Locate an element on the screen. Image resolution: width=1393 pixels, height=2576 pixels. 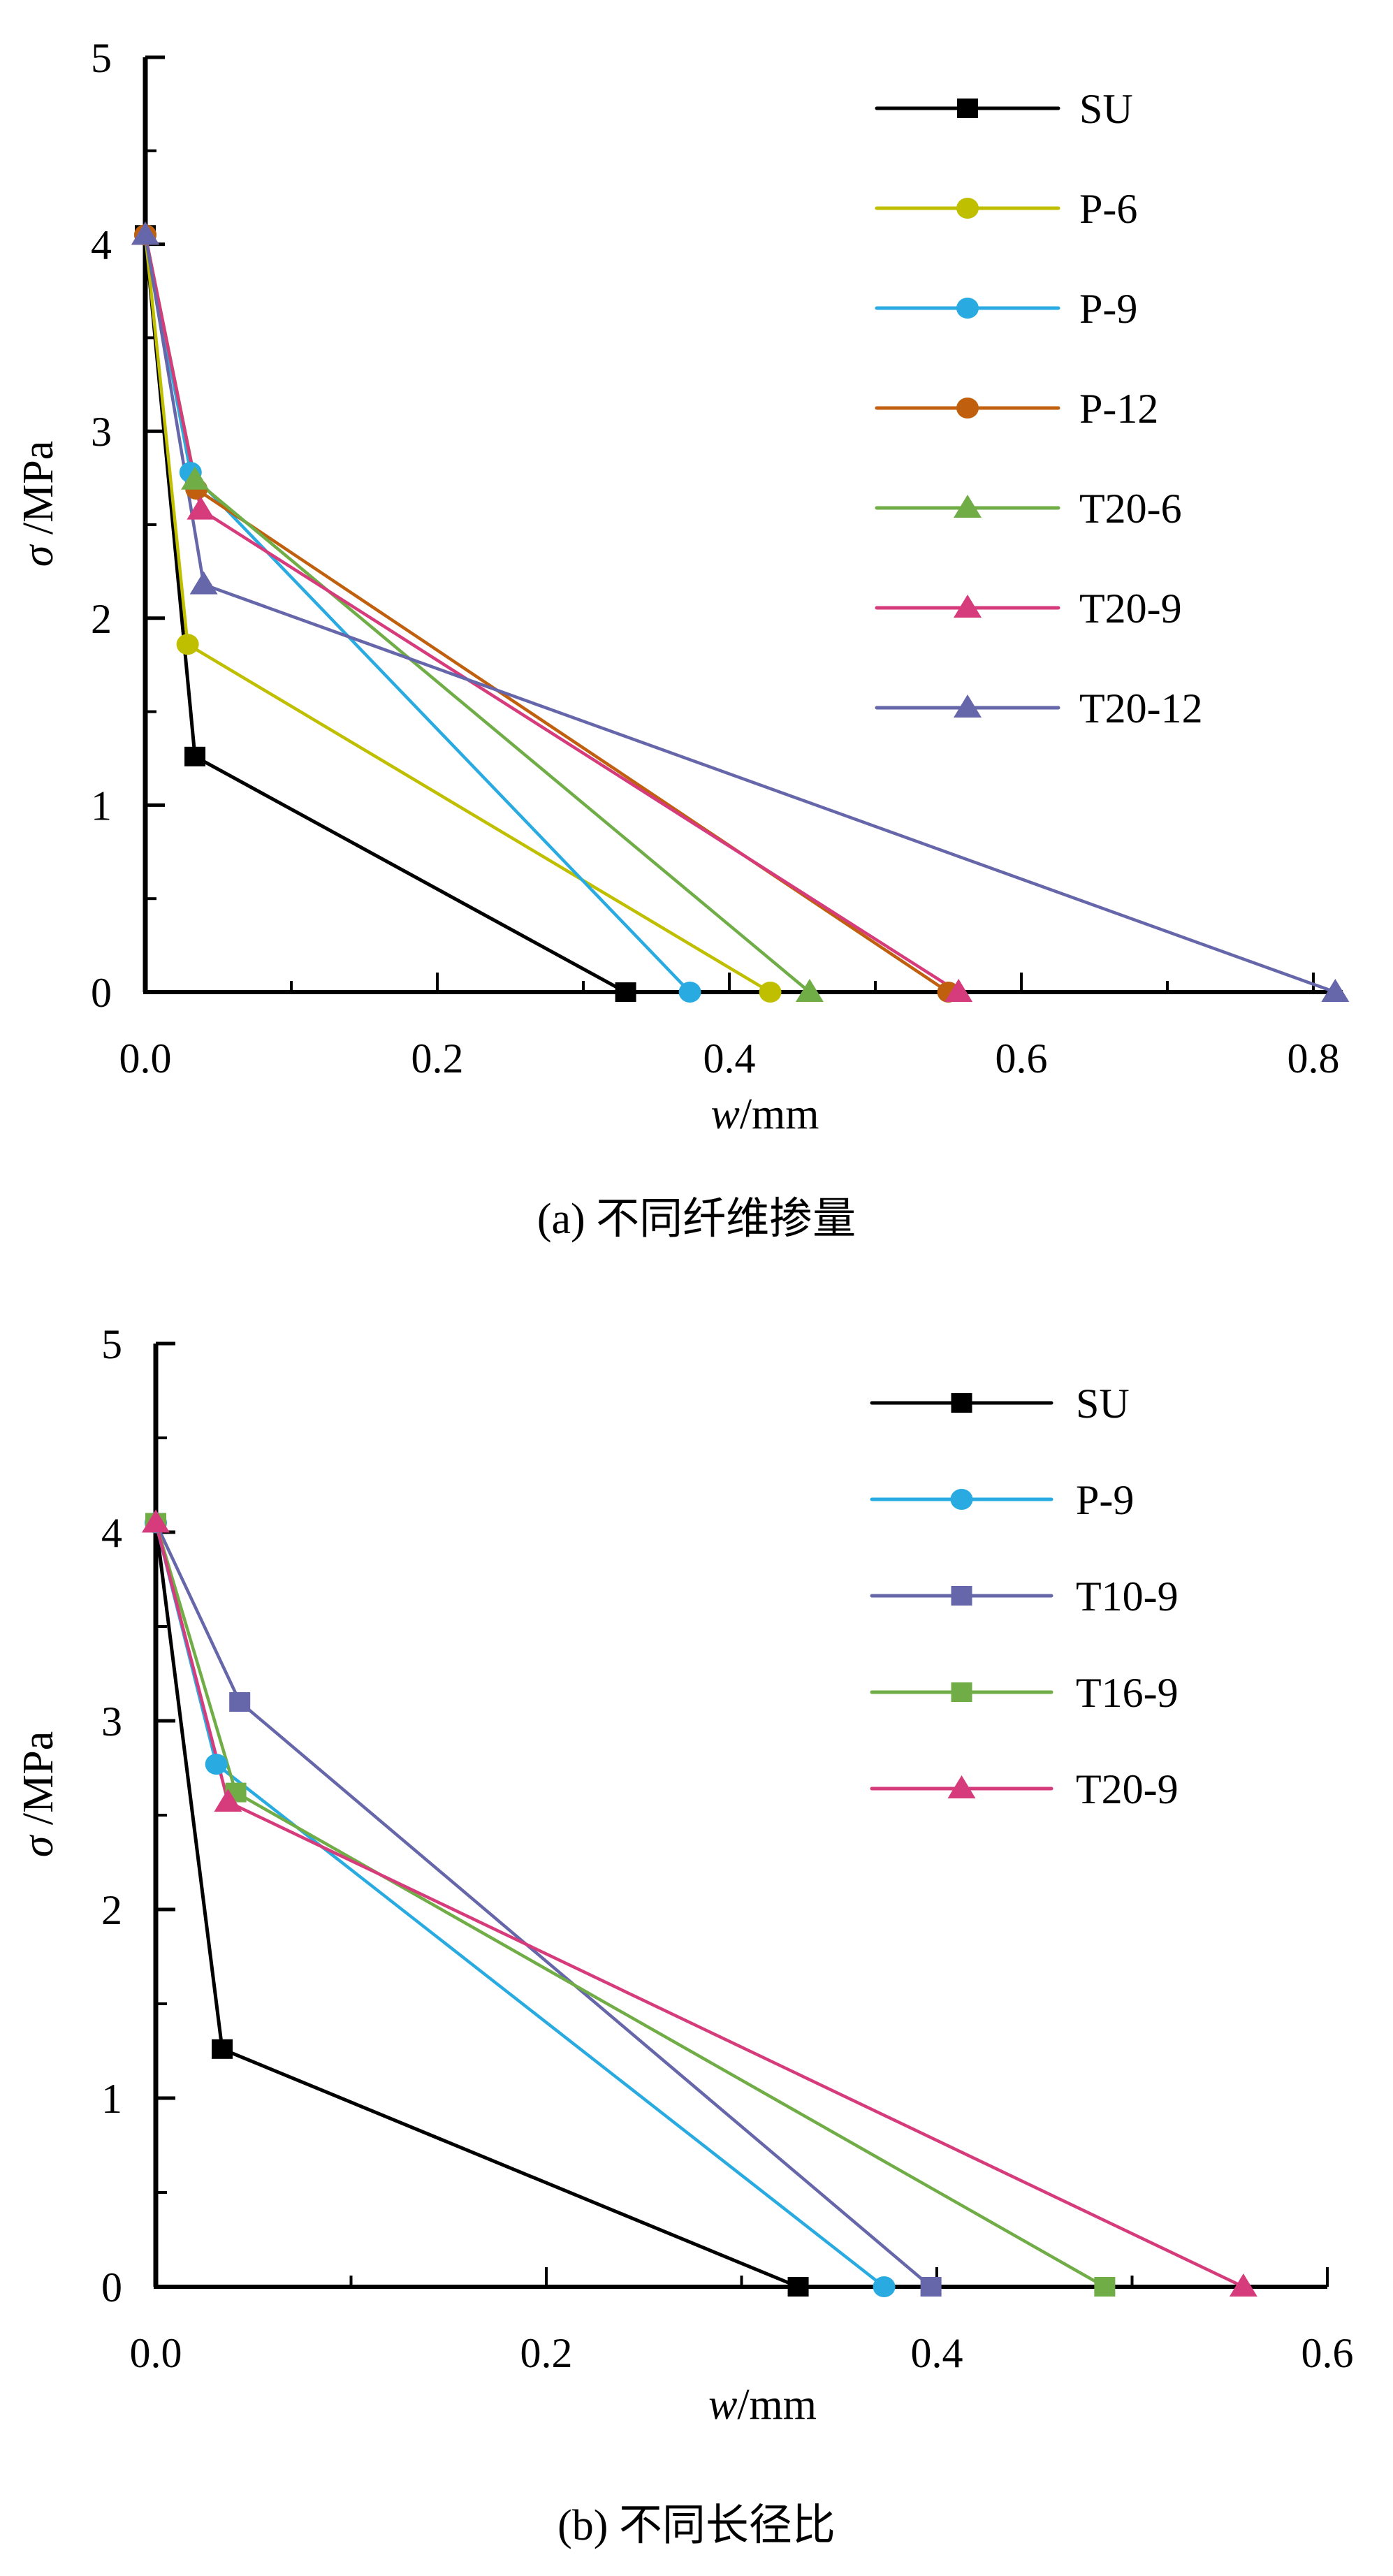
figure-caption: (b) 不同长径比 is located at coordinates (696, 2525).